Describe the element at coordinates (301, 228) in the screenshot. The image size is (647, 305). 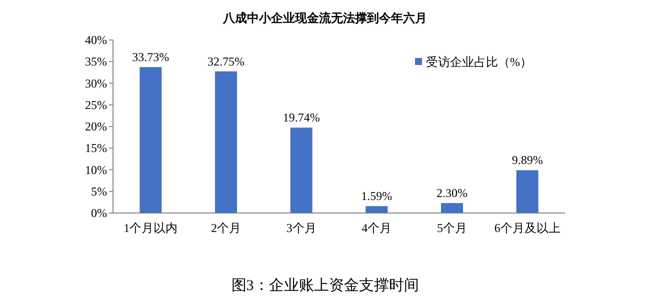
I see `x-tick-label: 3个月` at that location.